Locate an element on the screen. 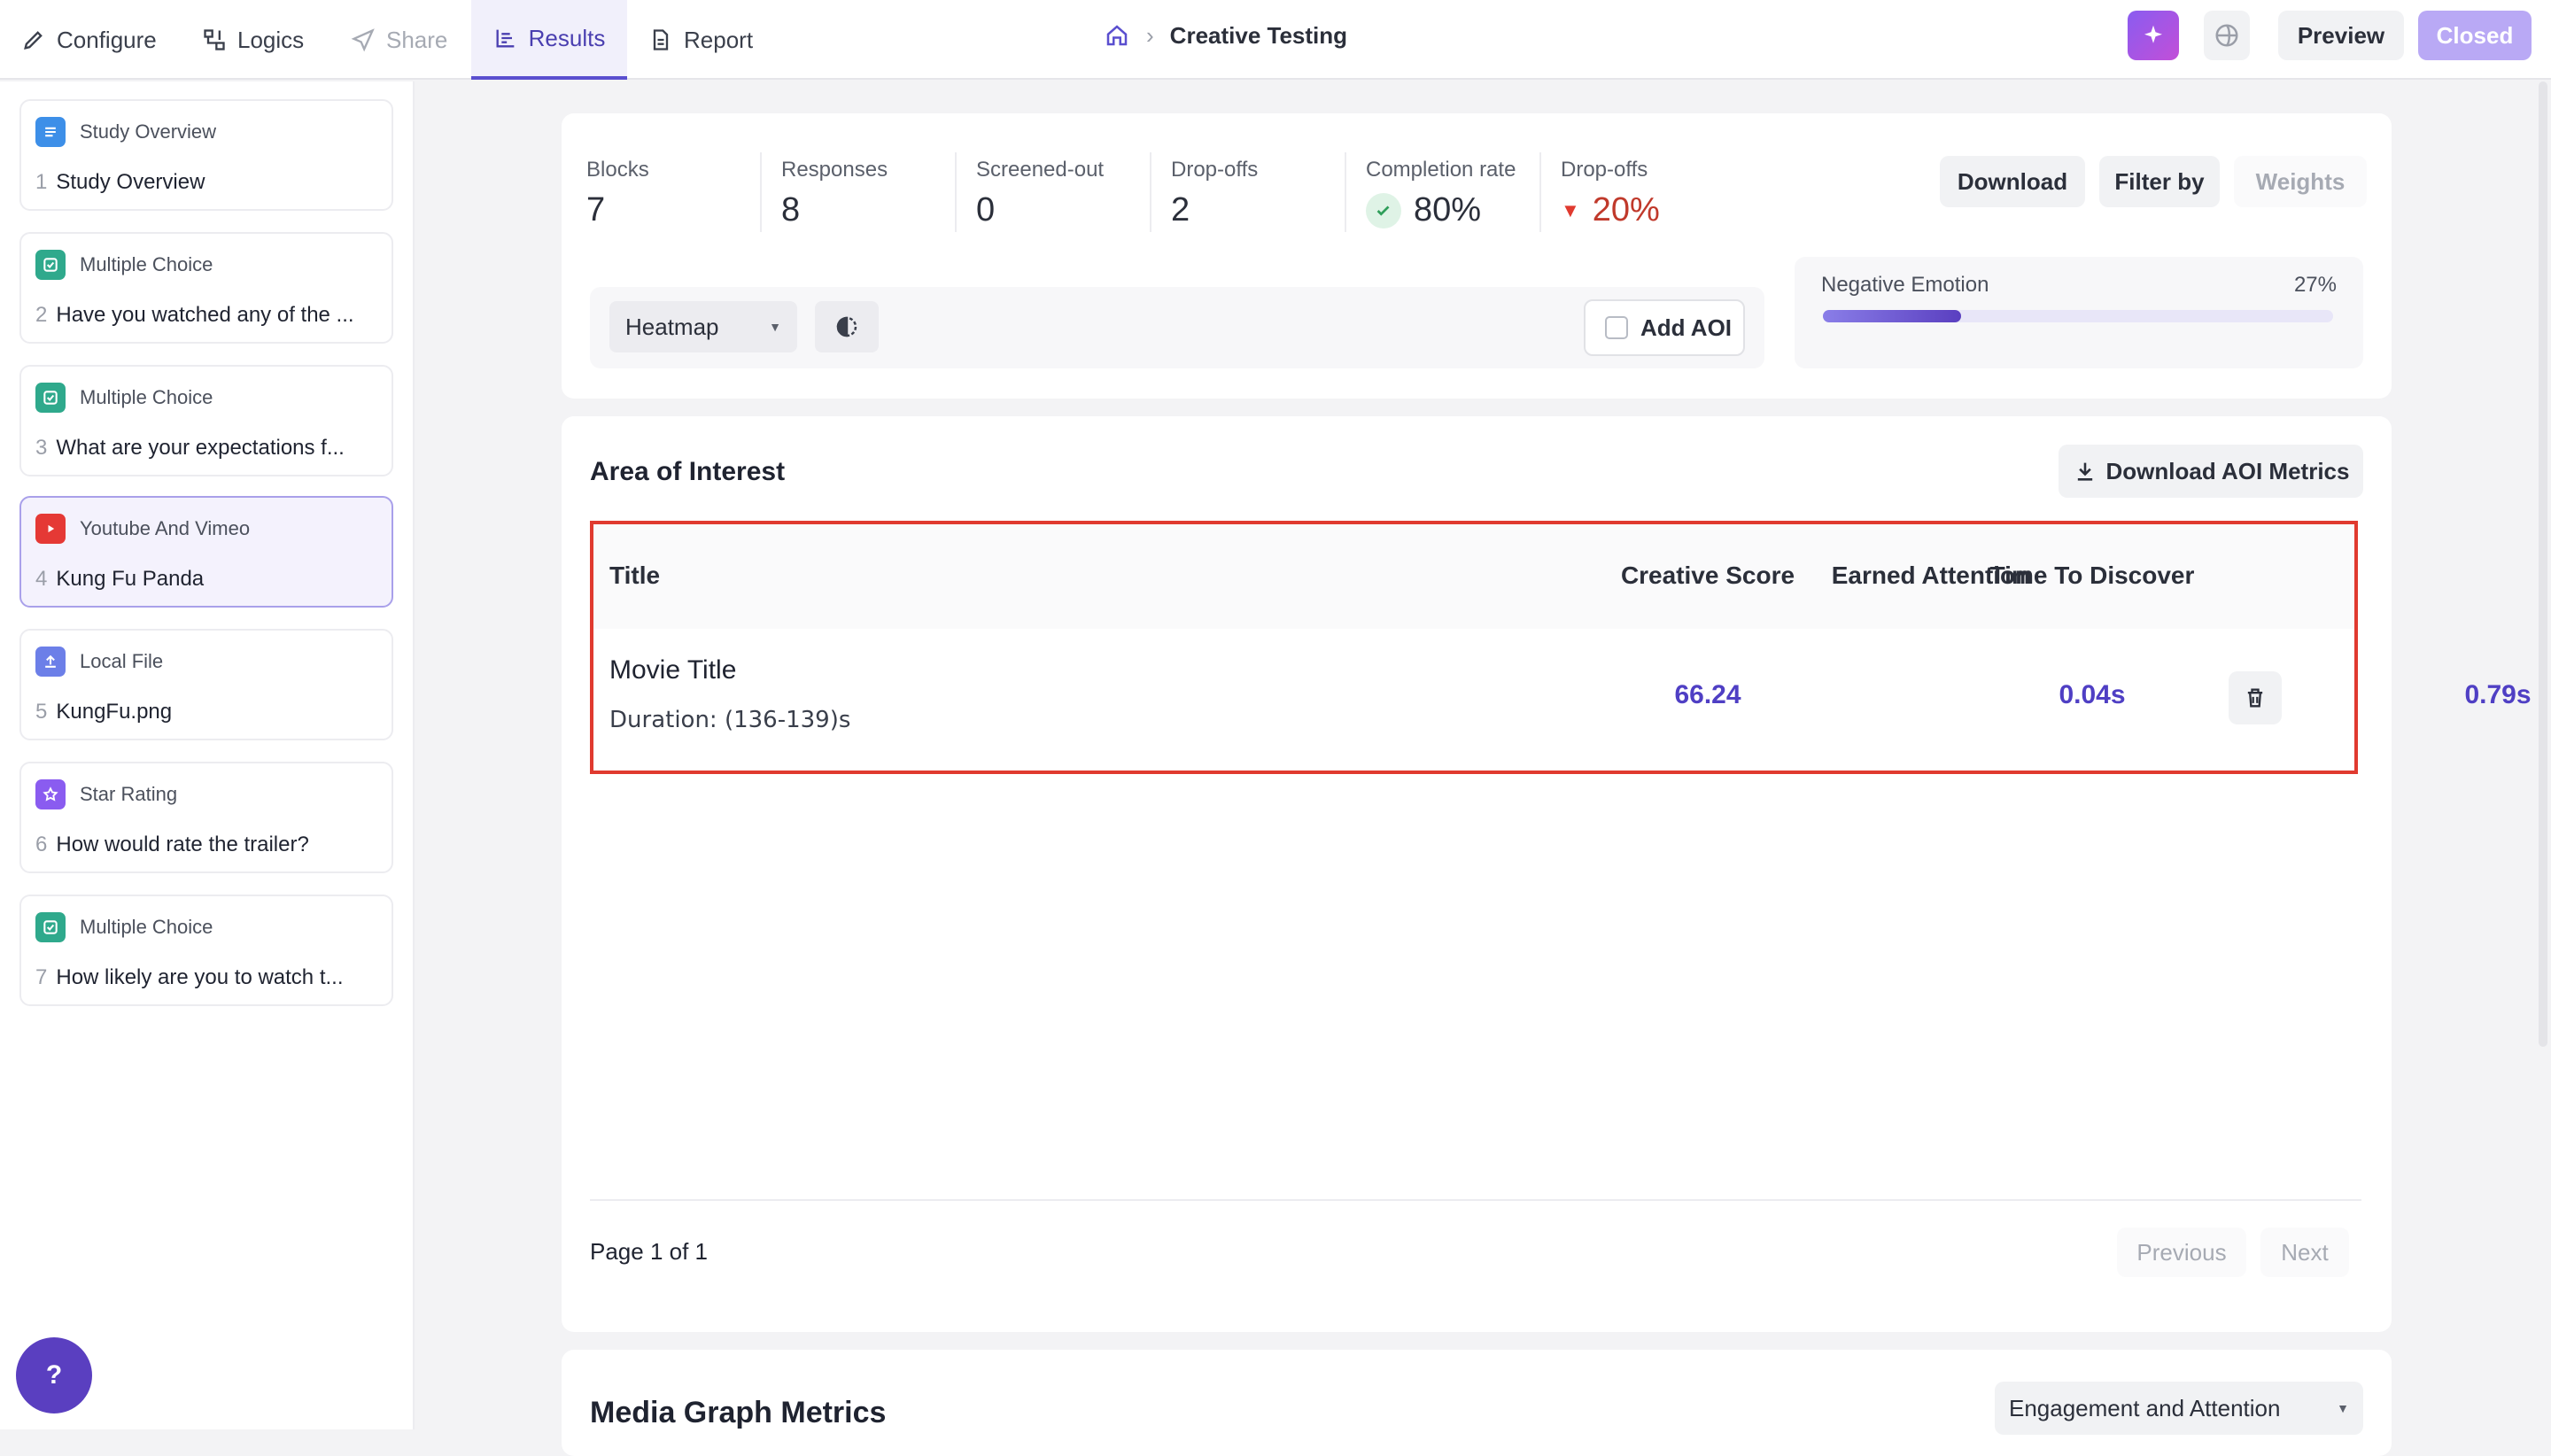  breadcrumb-current: Creative Testing is located at coordinates (1258, 35).